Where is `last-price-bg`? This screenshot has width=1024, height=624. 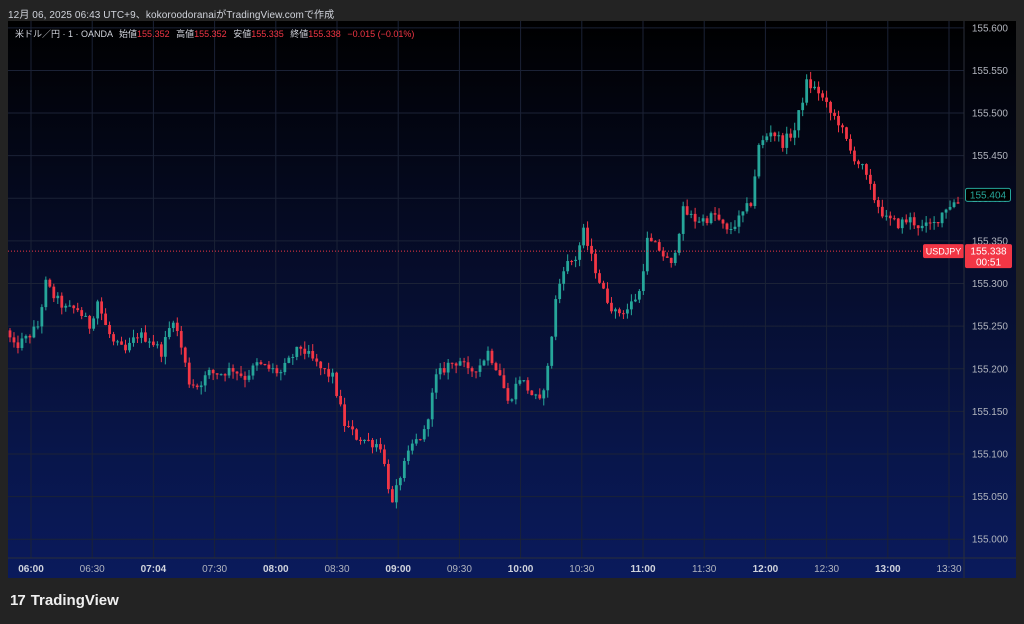 last-price-bg is located at coordinates (988, 256).